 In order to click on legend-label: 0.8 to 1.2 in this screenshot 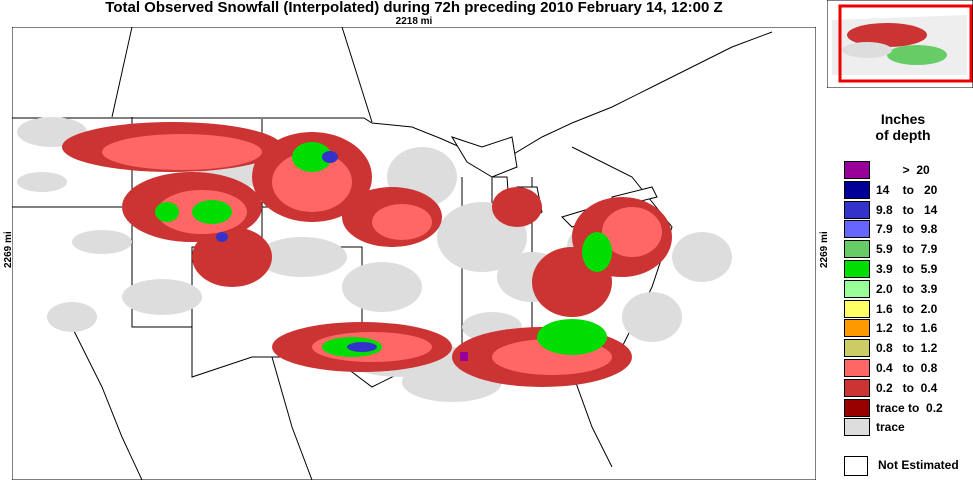, I will do `click(907, 348)`.